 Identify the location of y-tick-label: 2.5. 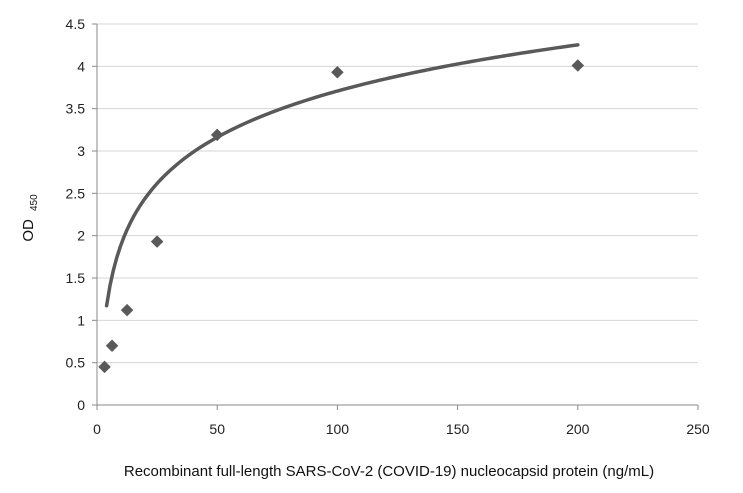
(76, 193).